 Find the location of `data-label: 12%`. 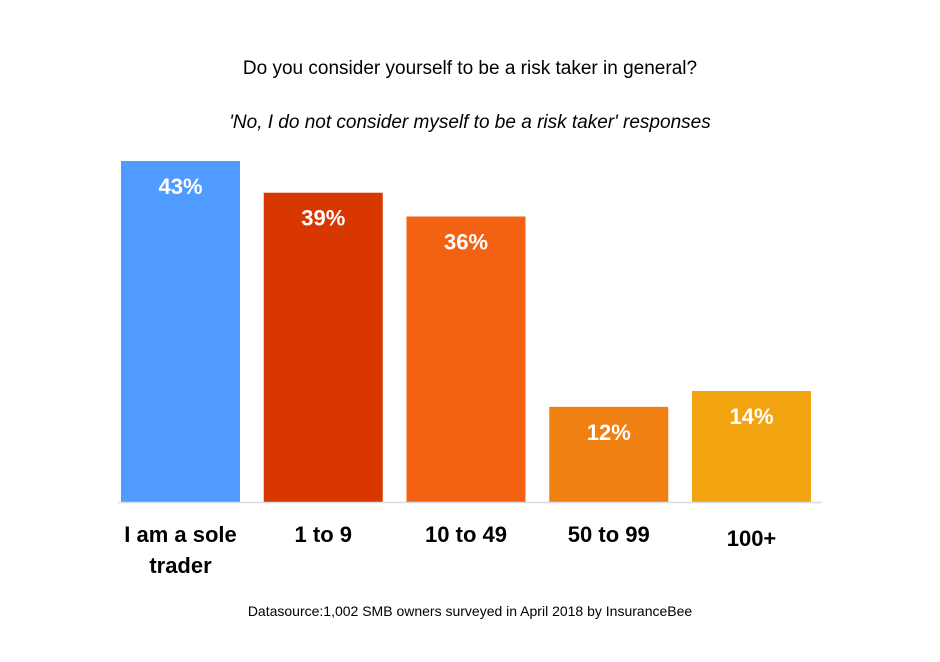

data-label: 12% is located at coordinates (609, 432).